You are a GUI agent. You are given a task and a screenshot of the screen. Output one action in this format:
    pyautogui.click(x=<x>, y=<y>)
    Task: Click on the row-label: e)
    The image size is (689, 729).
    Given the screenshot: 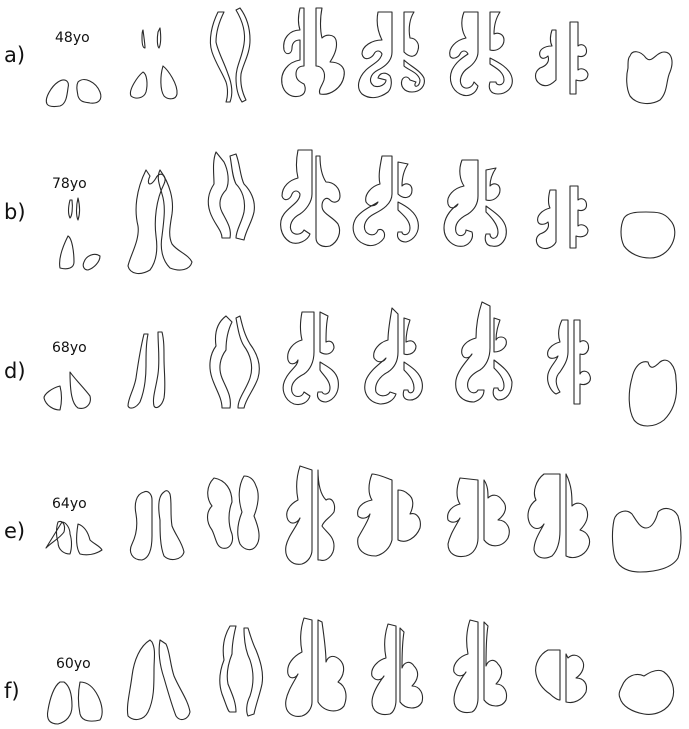 What is the action you would take?
    pyautogui.click(x=14, y=531)
    